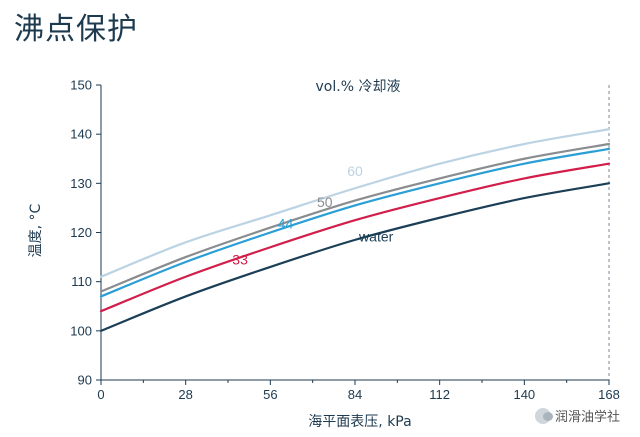  Describe the element at coordinates (81, 134) in the screenshot. I see `y-tick-label: 140` at that location.